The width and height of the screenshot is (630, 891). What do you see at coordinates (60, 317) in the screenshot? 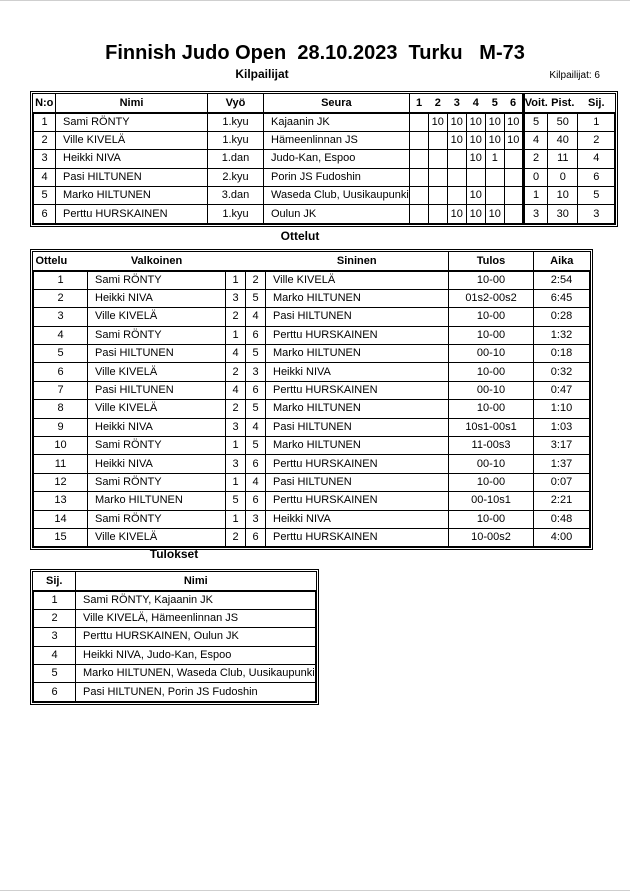
I see `match-number: 3` at bounding box center [60, 317].